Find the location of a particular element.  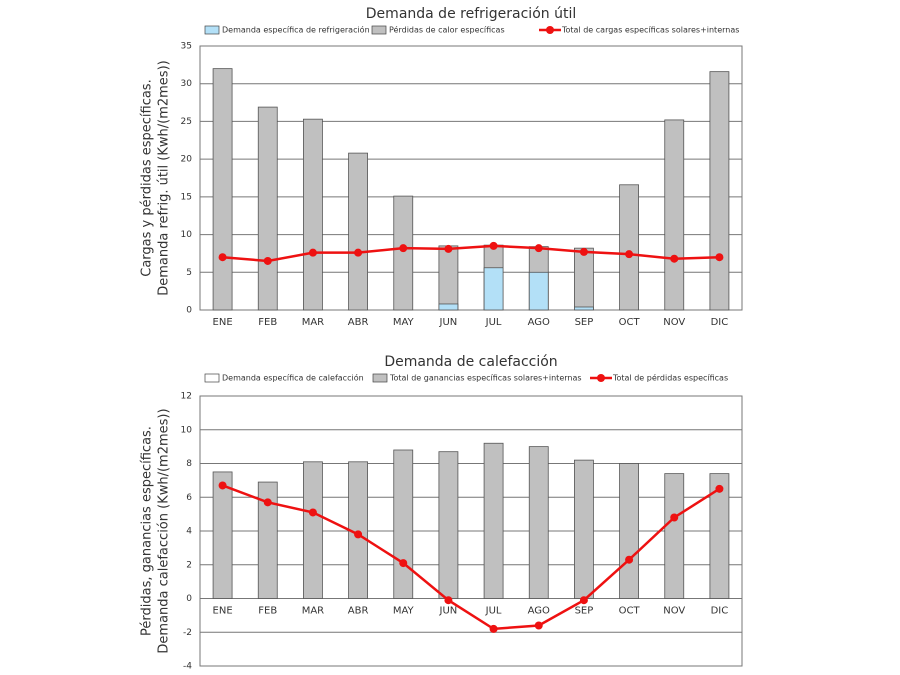

y-axis-label: Cargas y pérdidas específicas. is located at coordinates (147, 177).